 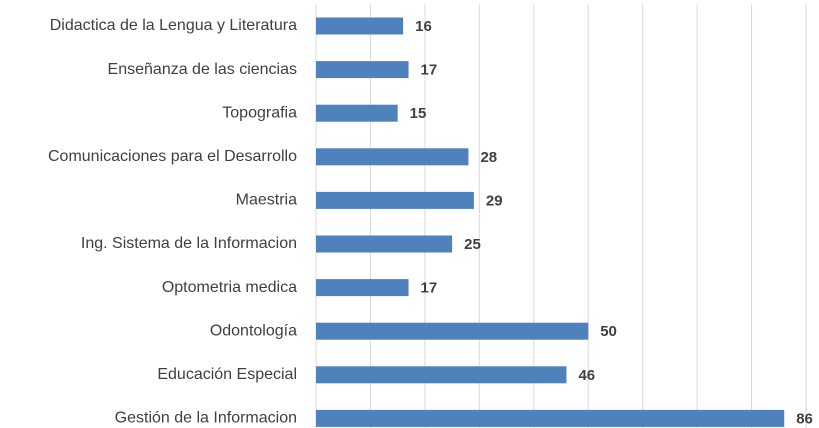 What do you see at coordinates (488, 157) in the screenshot?
I see `data-label: 28` at bounding box center [488, 157].